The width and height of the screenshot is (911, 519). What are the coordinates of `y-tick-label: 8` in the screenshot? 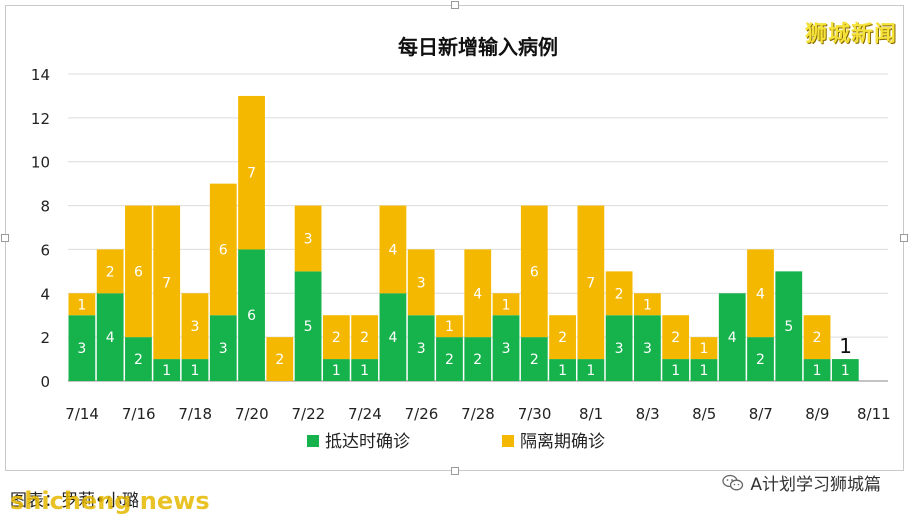 It's located at (45, 207).